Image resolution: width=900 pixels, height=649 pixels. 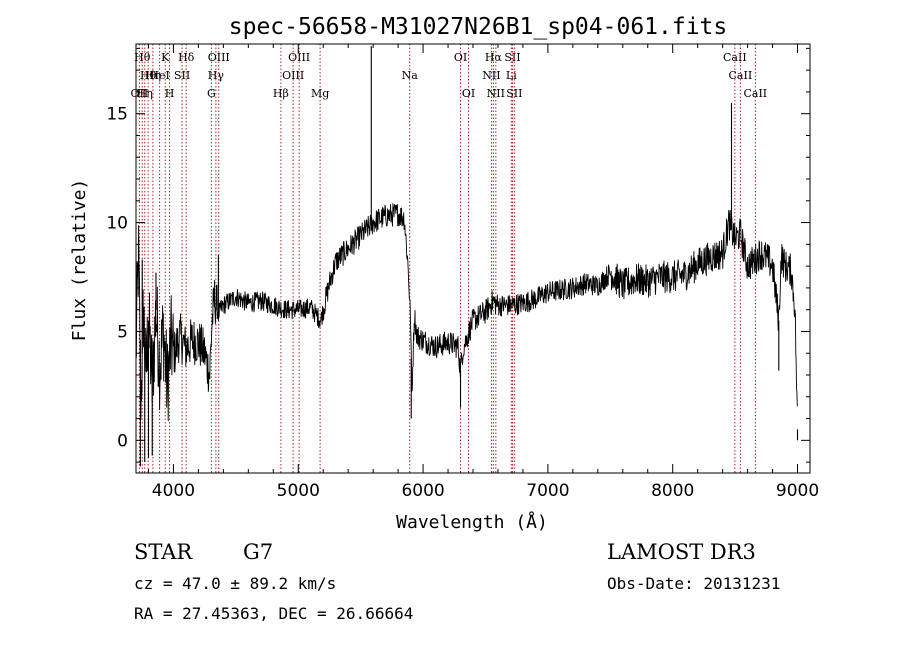 What do you see at coordinates (494, 57) in the screenshot?
I see `line-marker-label: Hα` at bounding box center [494, 57].